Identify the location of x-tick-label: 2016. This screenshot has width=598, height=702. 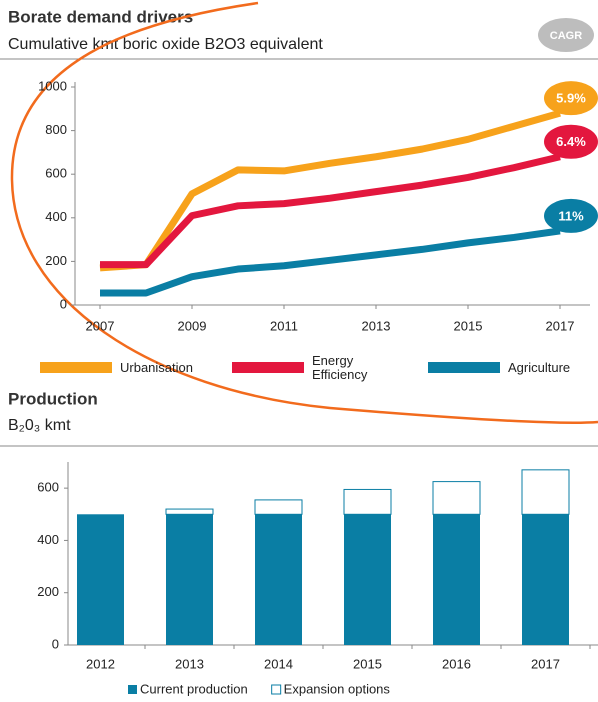
(456, 663).